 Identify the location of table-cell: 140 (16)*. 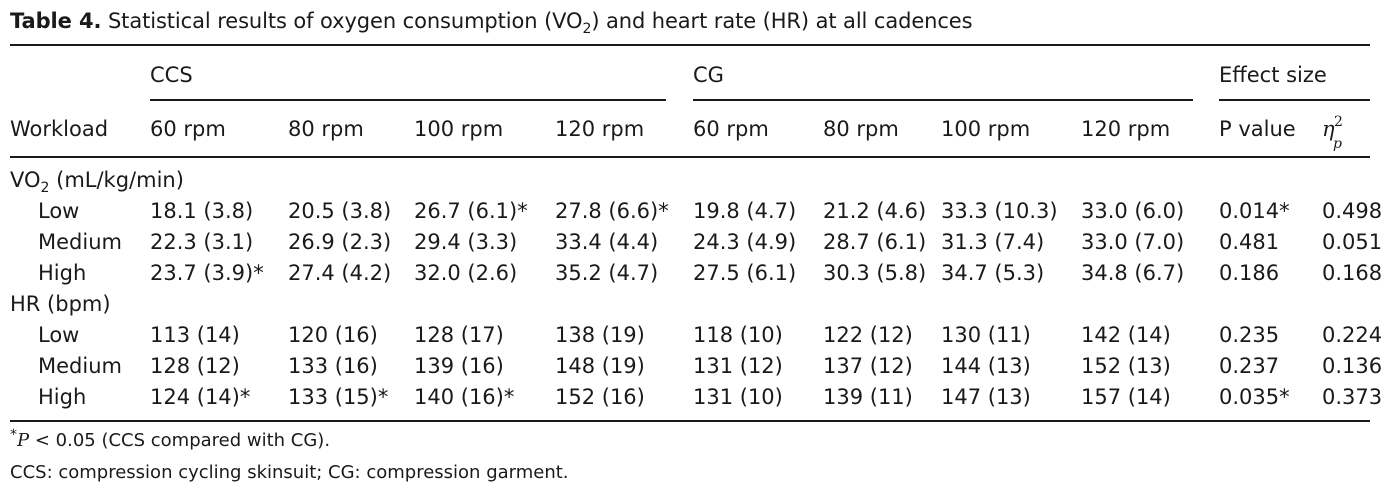
(464, 397).